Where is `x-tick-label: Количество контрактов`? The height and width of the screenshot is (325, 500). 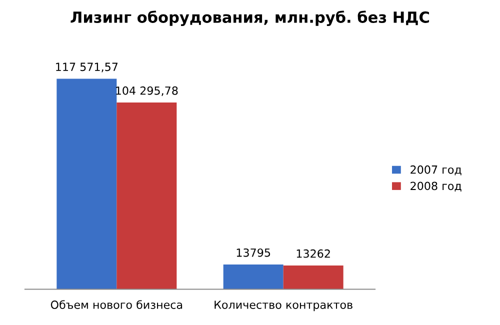
x-tick-label: Количество контрактов is located at coordinates (283, 306).